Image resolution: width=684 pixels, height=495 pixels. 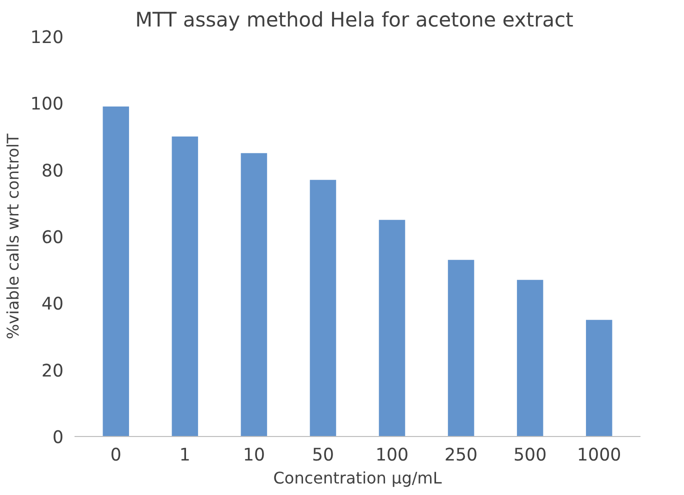 What do you see at coordinates (58, 438) in the screenshot?
I see `y-tick-label: 0` at bounding box center [58, 438].